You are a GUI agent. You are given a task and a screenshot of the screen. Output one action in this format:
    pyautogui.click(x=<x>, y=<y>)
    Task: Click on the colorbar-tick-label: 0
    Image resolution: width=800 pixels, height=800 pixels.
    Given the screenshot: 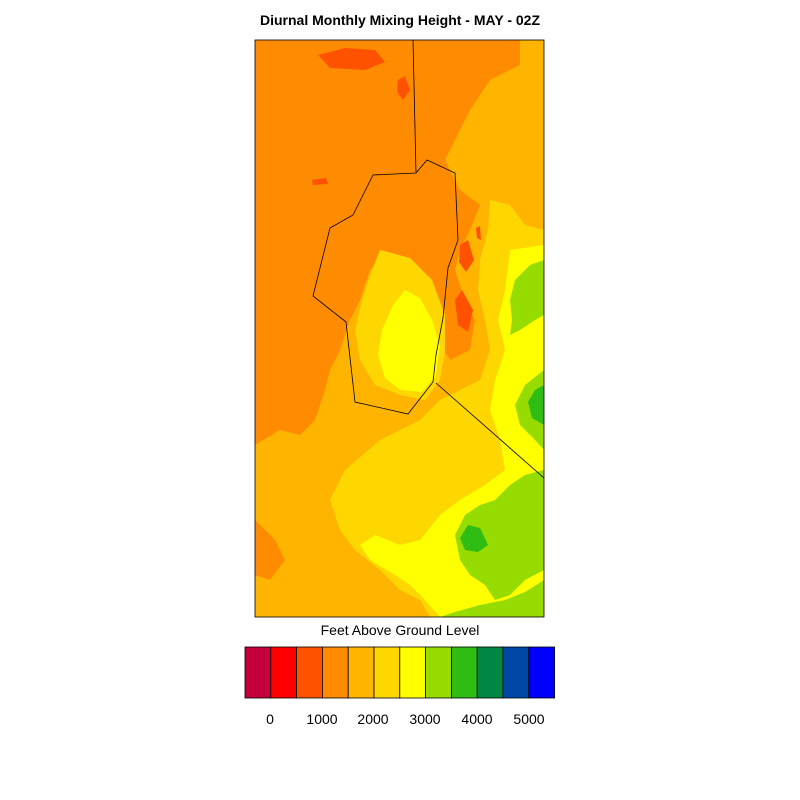 What is the action you would take?
    pyautogui.click(x=270, y=719)
    